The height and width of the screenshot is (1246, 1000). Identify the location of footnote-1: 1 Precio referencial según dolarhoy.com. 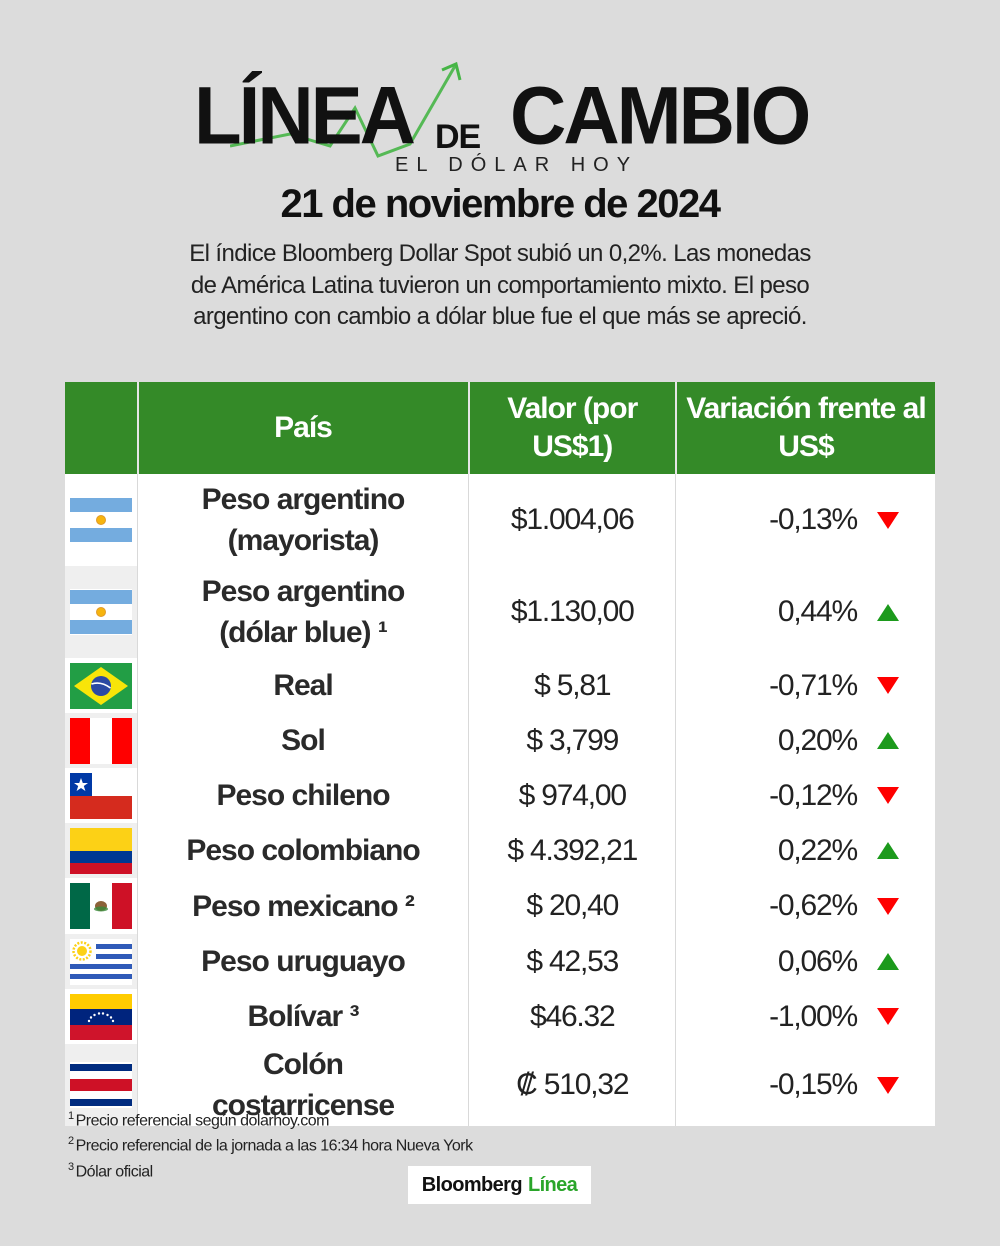
(270, 1118).